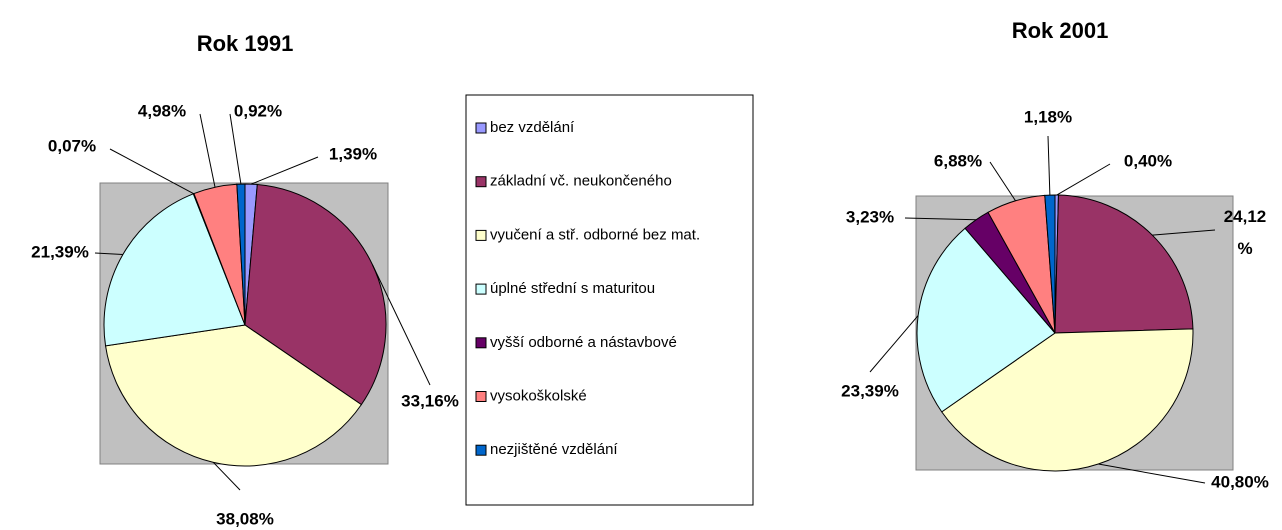 The image size is (1282, 530). Describe the element at coordinates (353, 153) in the screenshot. I see `data-label: 1,39%` at that location.